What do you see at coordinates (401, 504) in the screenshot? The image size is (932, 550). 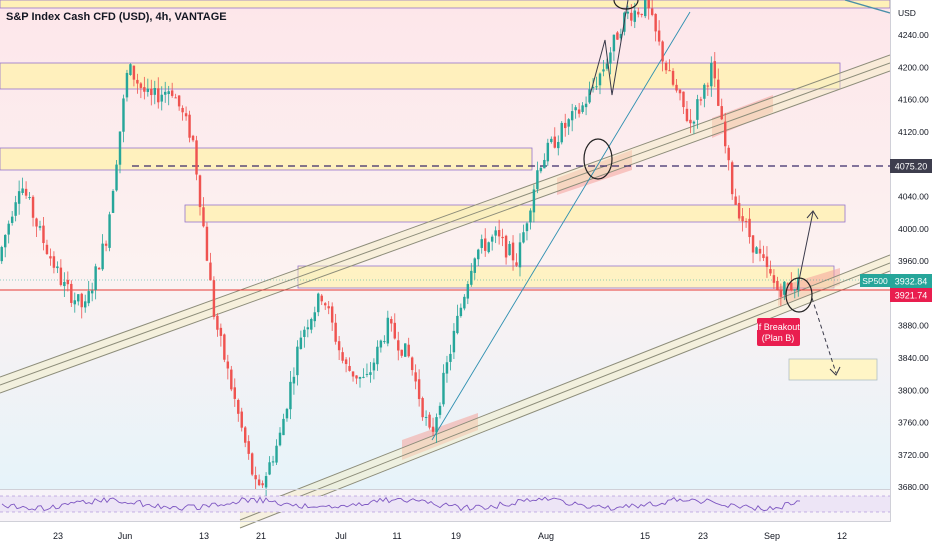 I see `rsi-line` at bounding box center [401, 504].